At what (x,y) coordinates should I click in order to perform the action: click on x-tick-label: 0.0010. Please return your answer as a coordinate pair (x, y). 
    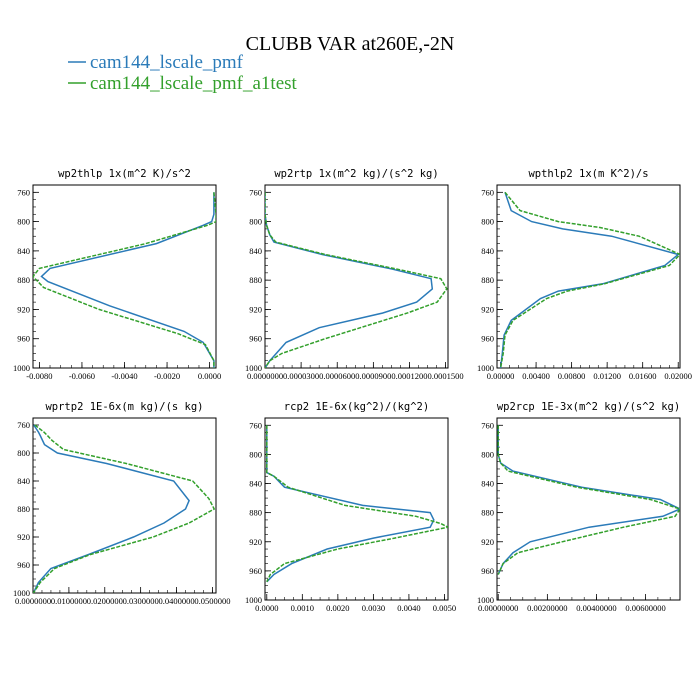
    Looking at the image, I should click on (302, 608).